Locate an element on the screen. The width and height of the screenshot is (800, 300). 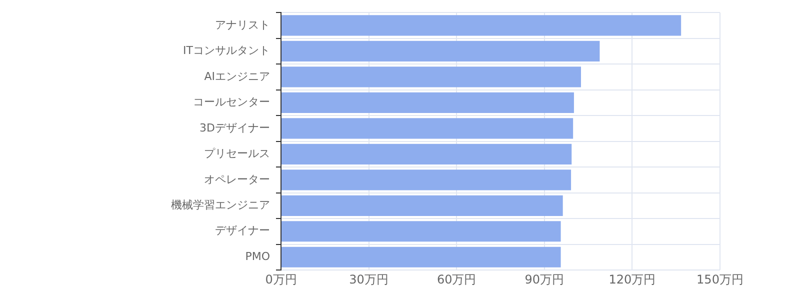
x-tick-label: 150万円 is located at coordinates (720, 279).